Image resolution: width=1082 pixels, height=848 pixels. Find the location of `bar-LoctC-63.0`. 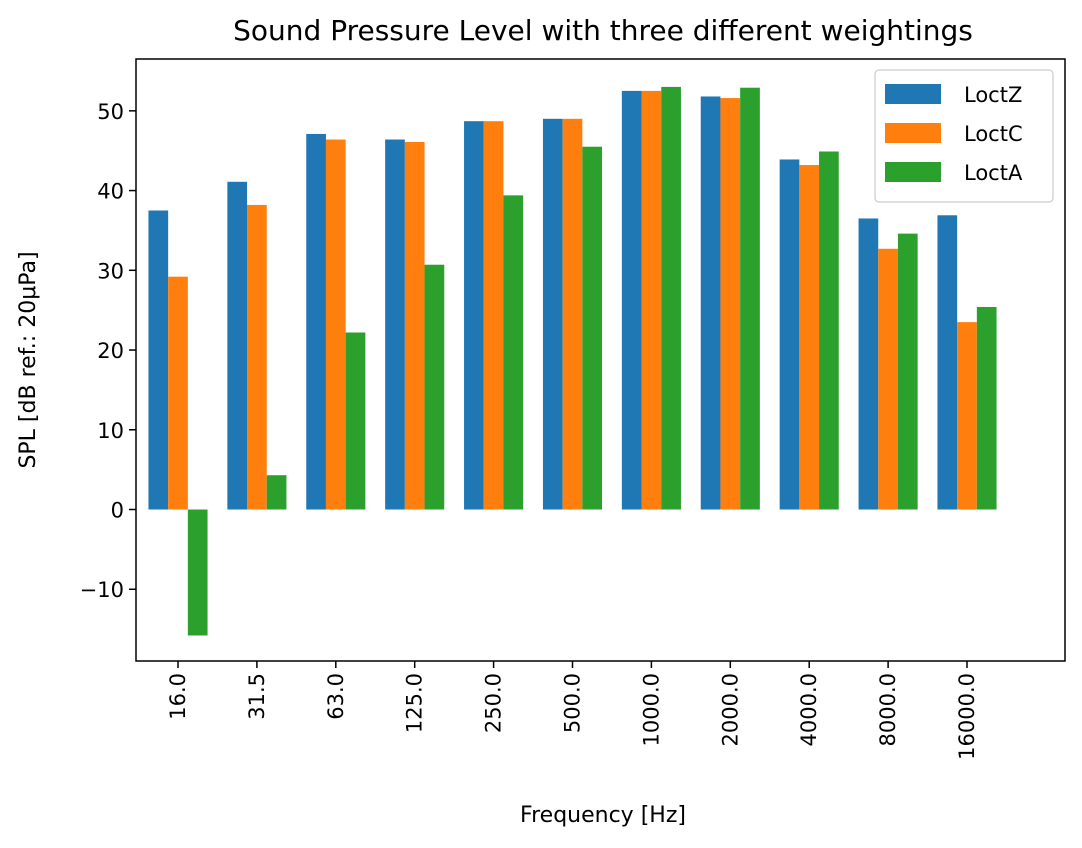

bar-LoctC-63.0 is located at coordinates (335, 324).